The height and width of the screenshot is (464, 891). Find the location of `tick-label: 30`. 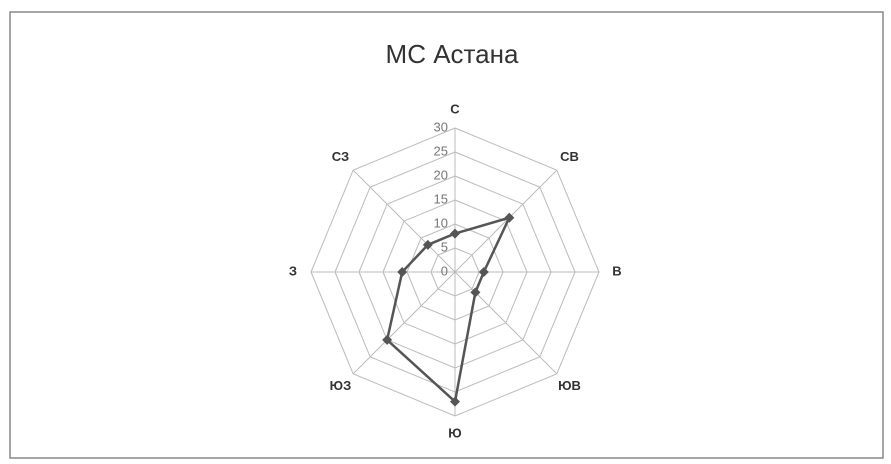

tick-label: 30 is located at coordinates (441, 126).